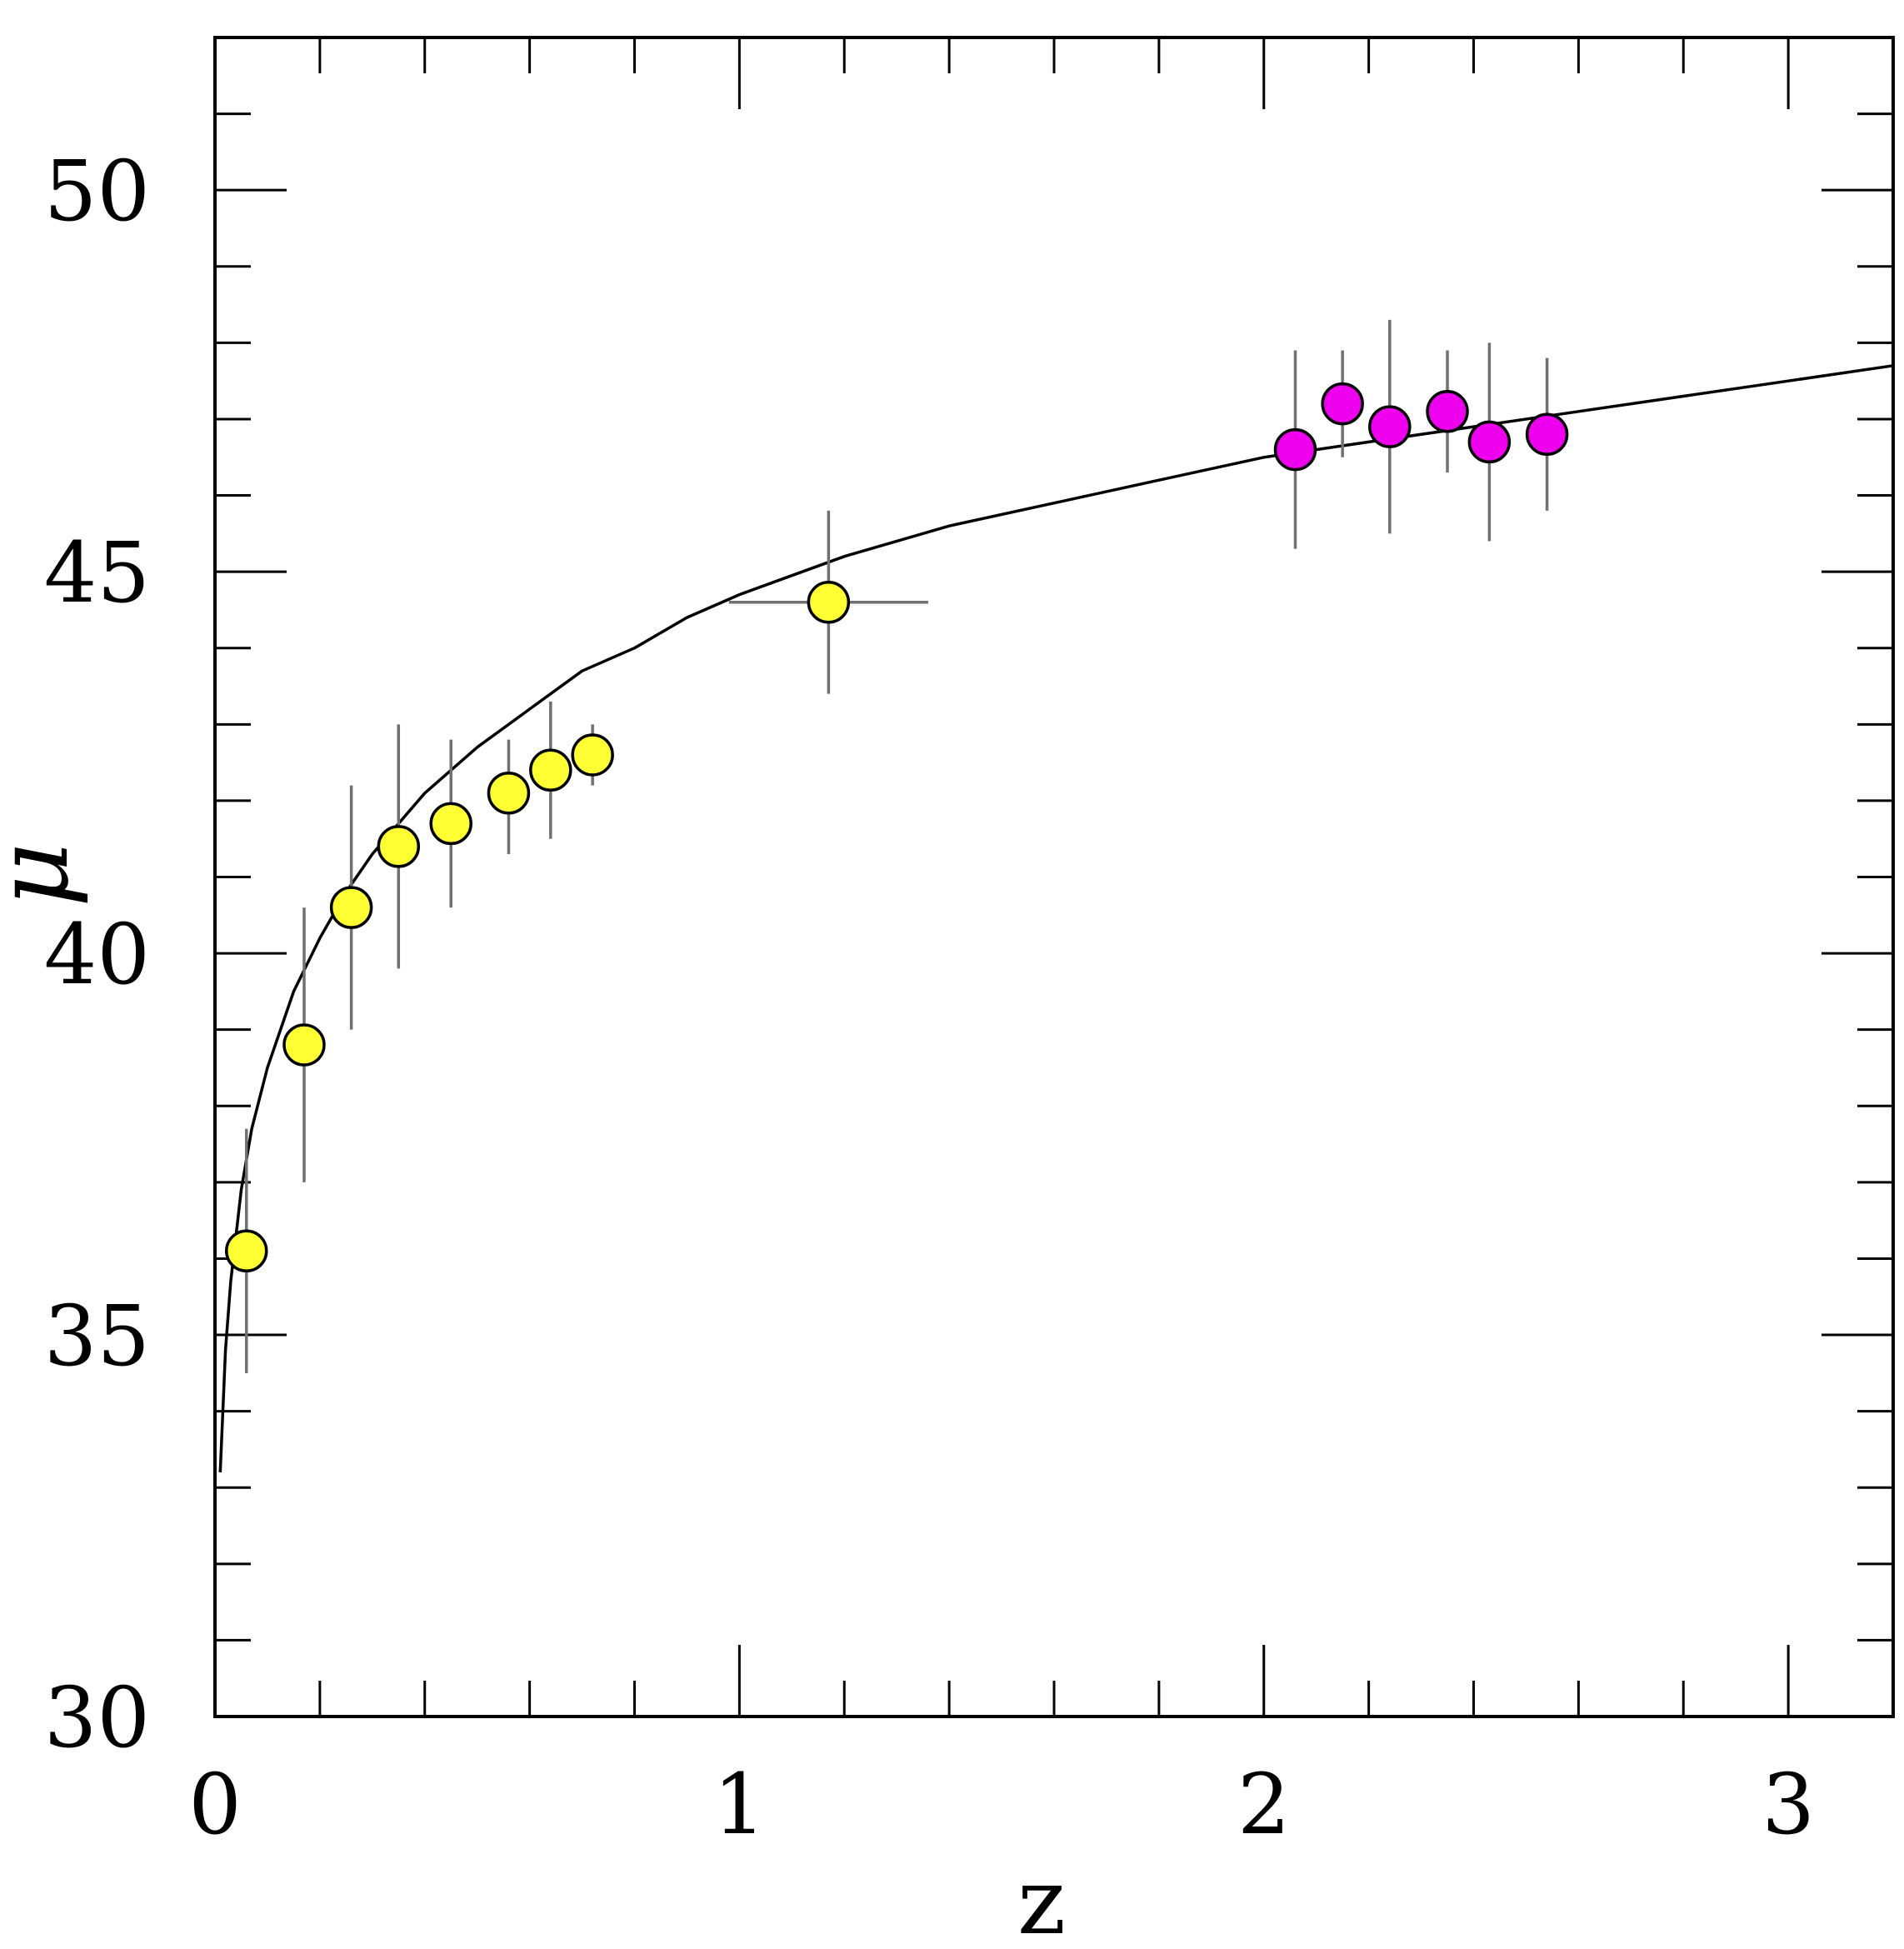 This screenshot has height=1949, width=1904. What do you see at coordinates (97, 191) in the screenshot?
I see `y-tick-label: 50` at bounding box center [97, 191].